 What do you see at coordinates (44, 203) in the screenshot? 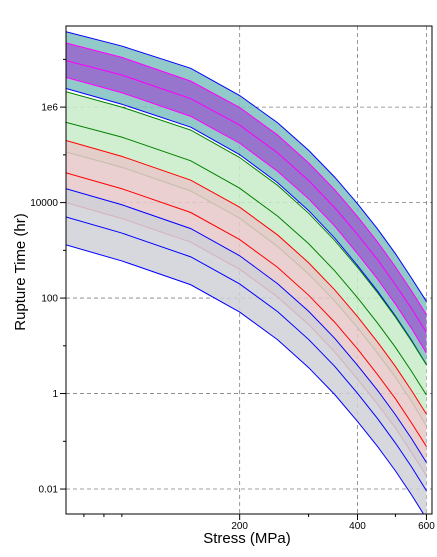
I see `y-tick-label: 10000` at bounding box center [44, 203].